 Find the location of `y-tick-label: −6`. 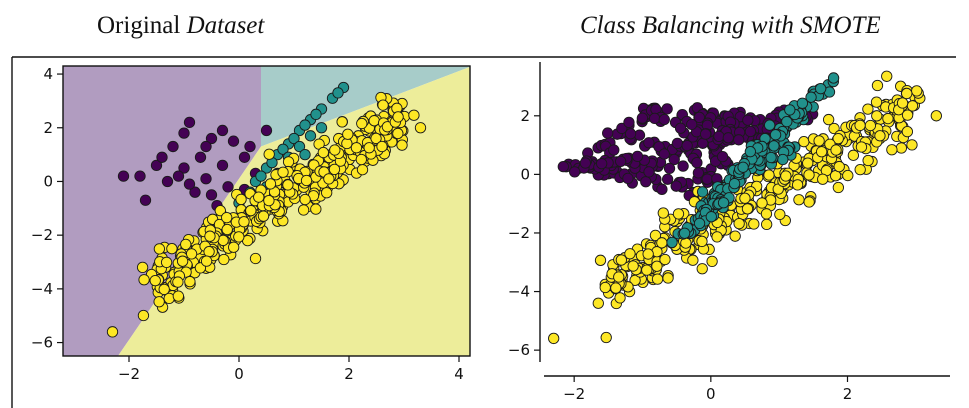

y-tick-label: −6 is located at coordinates (42, 343).